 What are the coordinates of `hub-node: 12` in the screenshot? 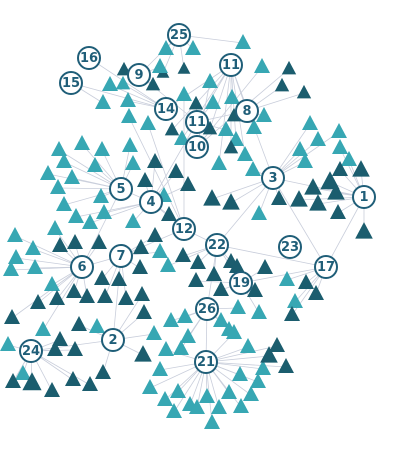 It's located at (184, 229).